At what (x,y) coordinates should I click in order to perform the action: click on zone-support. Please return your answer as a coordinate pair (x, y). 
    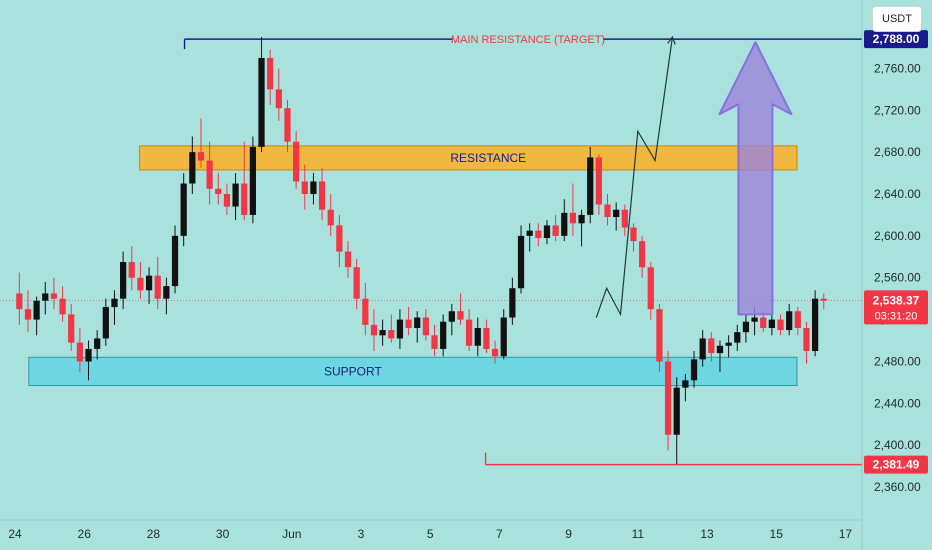
    Looking at the image, I should click on (413, 371).